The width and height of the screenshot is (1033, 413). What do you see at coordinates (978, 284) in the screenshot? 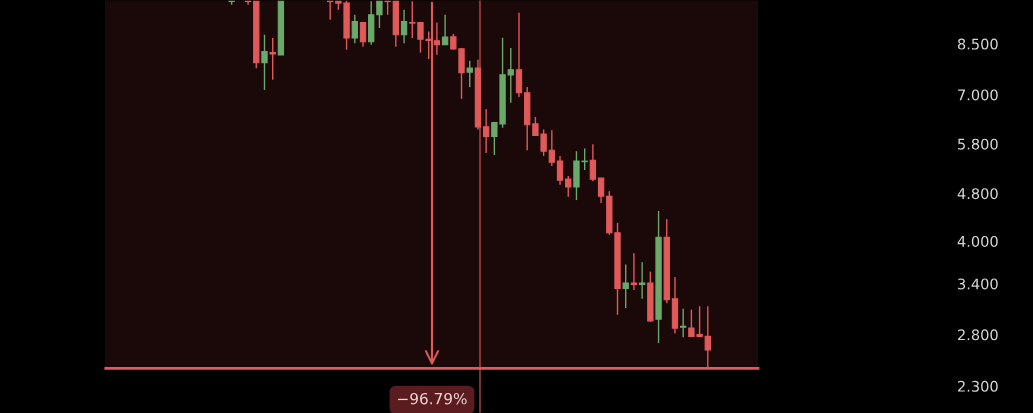
I see `y-tick-label: 3.400` at bounding box center [978, 284].